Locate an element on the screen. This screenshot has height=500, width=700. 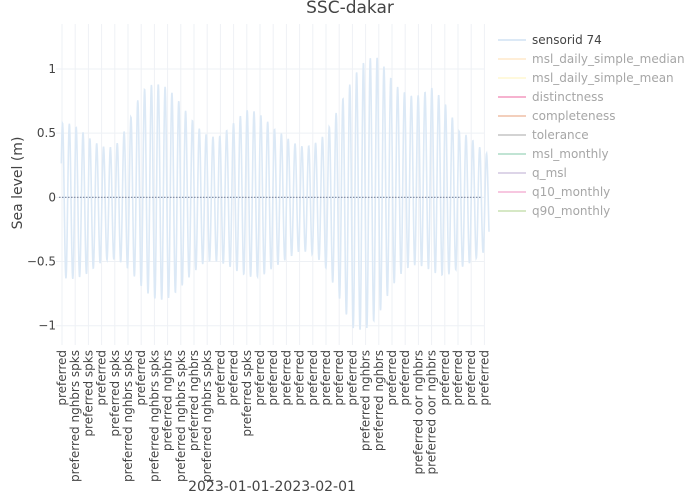
legend-entry-label: tolerance is located at coordinates (560, 135).